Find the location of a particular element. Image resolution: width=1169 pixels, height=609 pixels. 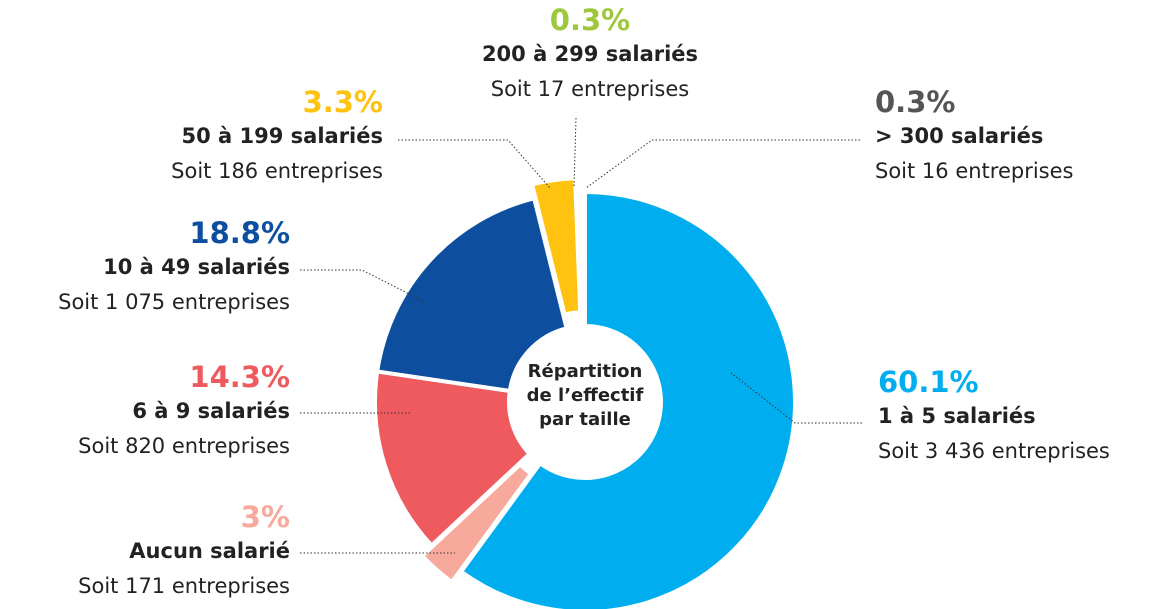

count-label: Soit 820 entreprises is located at coordinates (184, 446).